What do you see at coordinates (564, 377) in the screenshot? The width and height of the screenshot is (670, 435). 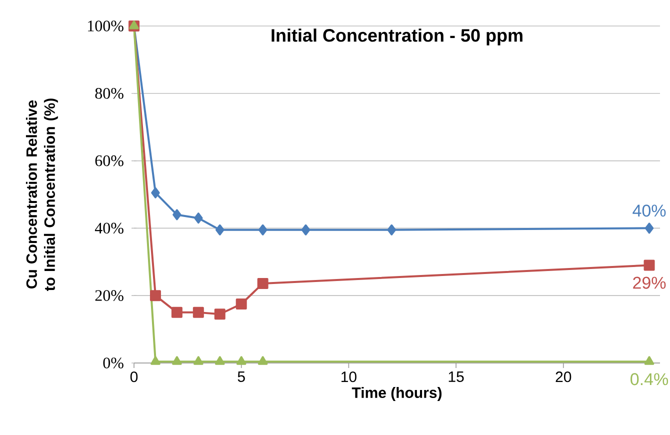 I see `x-tick-label: 20` at bounding box center [564, 377].